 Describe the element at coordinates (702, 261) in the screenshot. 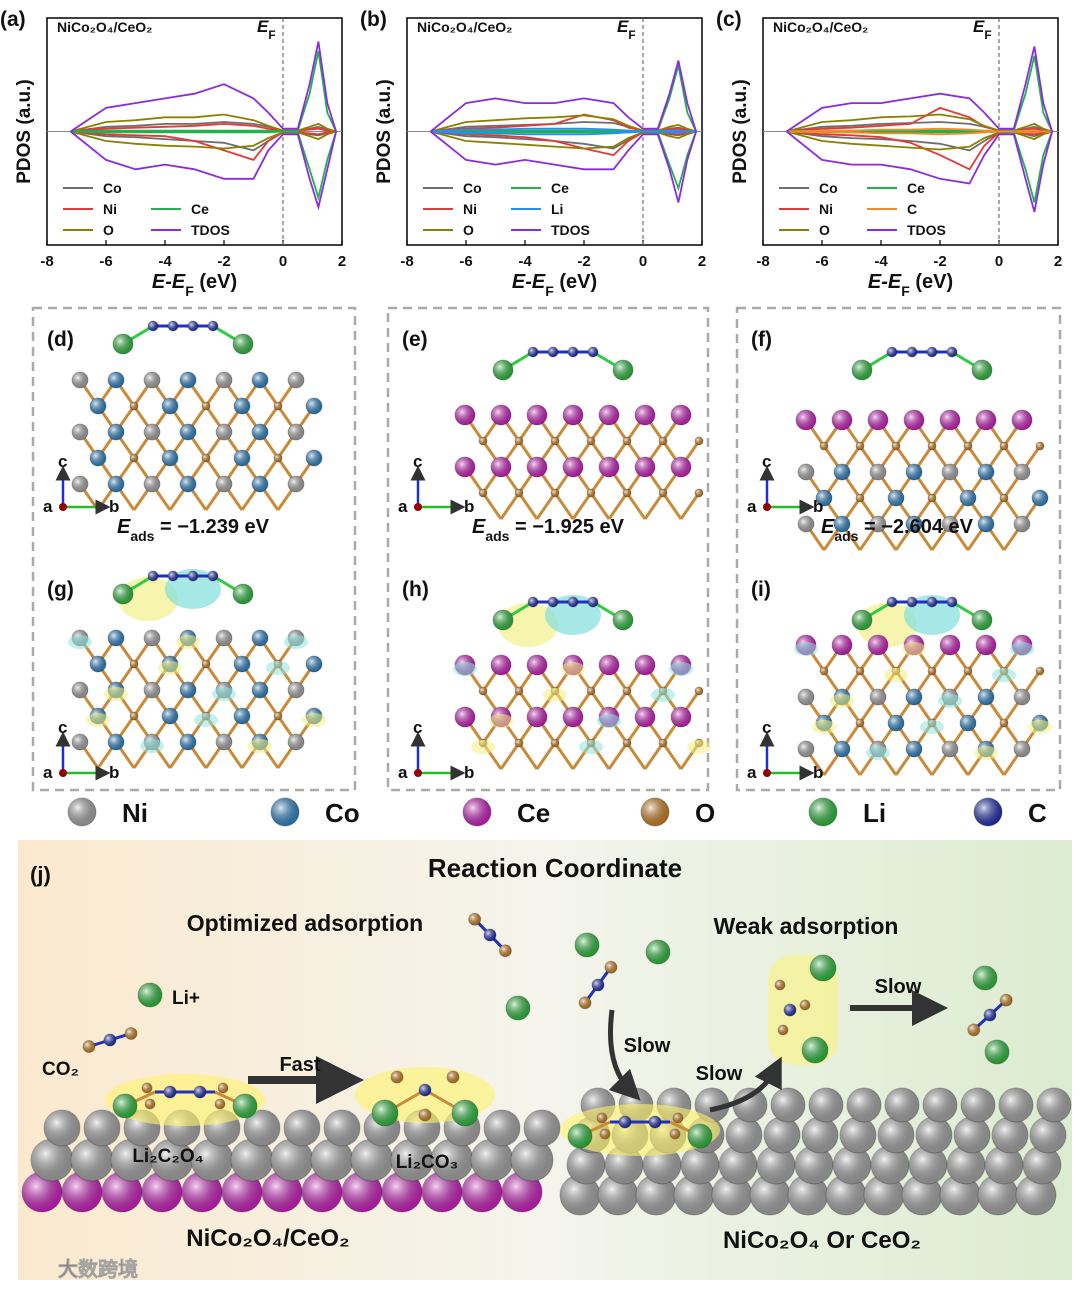

I see `x-tick-label: 2` at that location.